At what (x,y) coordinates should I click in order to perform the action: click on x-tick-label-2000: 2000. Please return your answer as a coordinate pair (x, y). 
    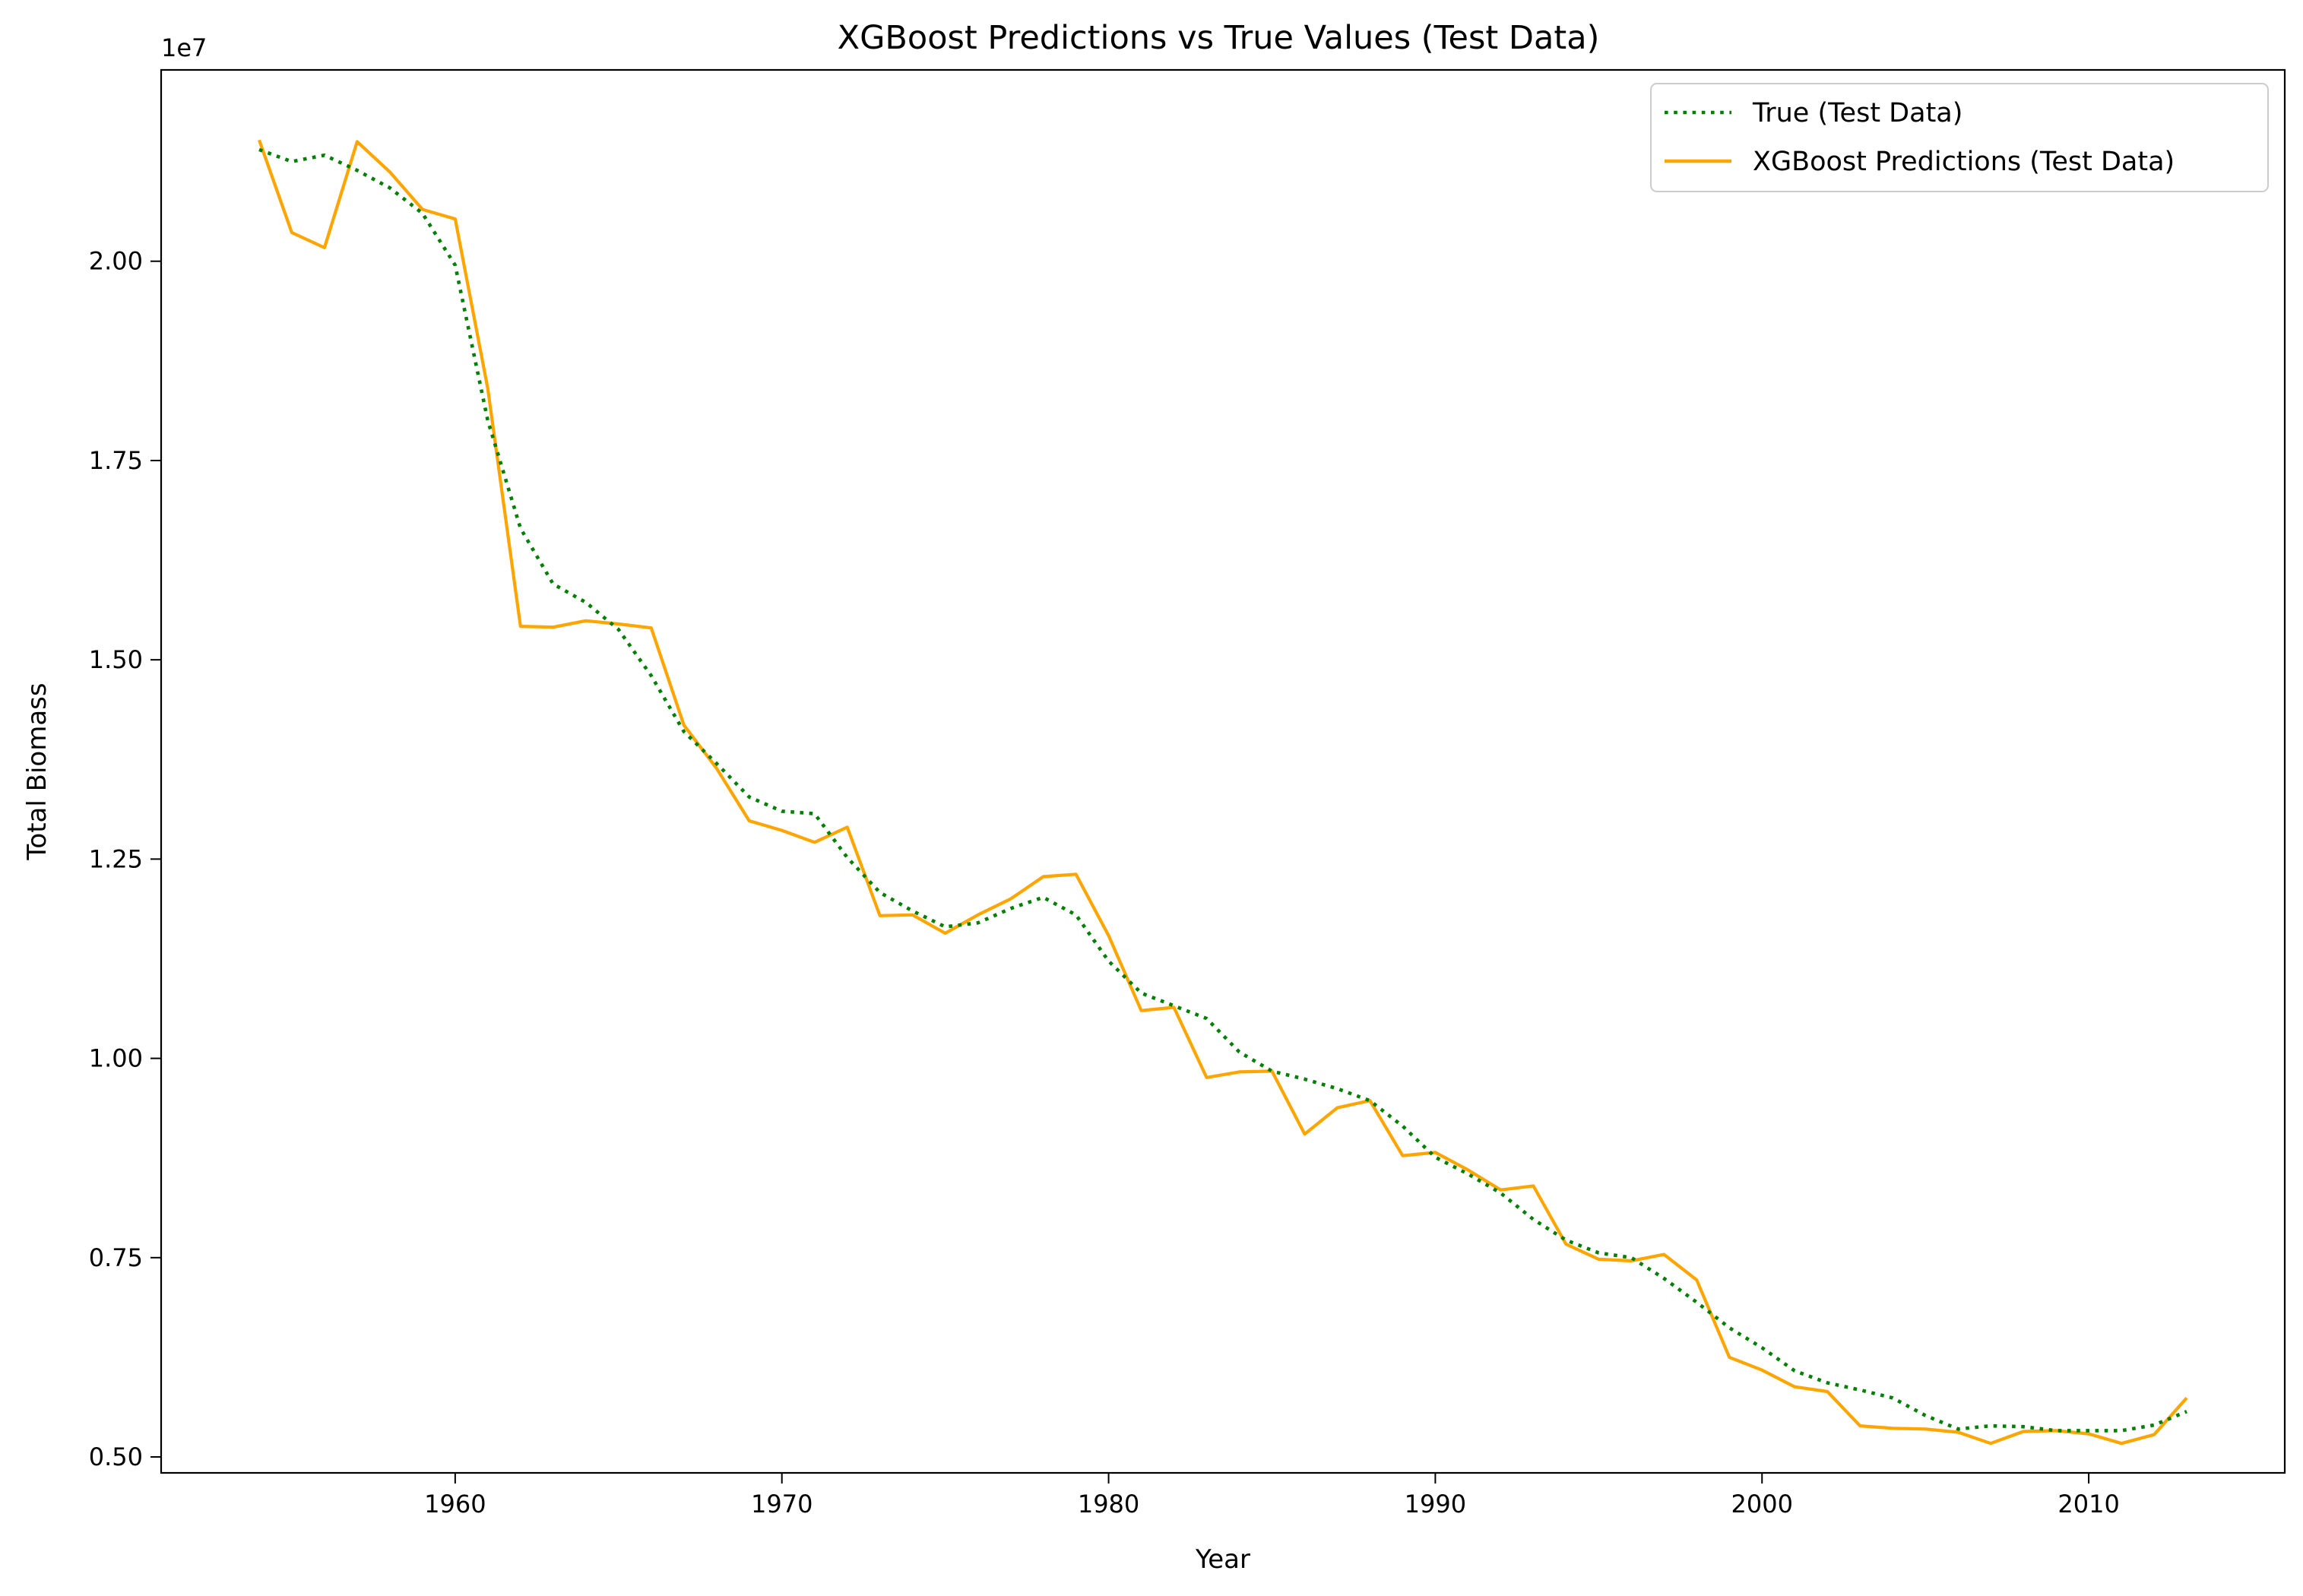
    Looking at the image, I should click on (1762, 1504).